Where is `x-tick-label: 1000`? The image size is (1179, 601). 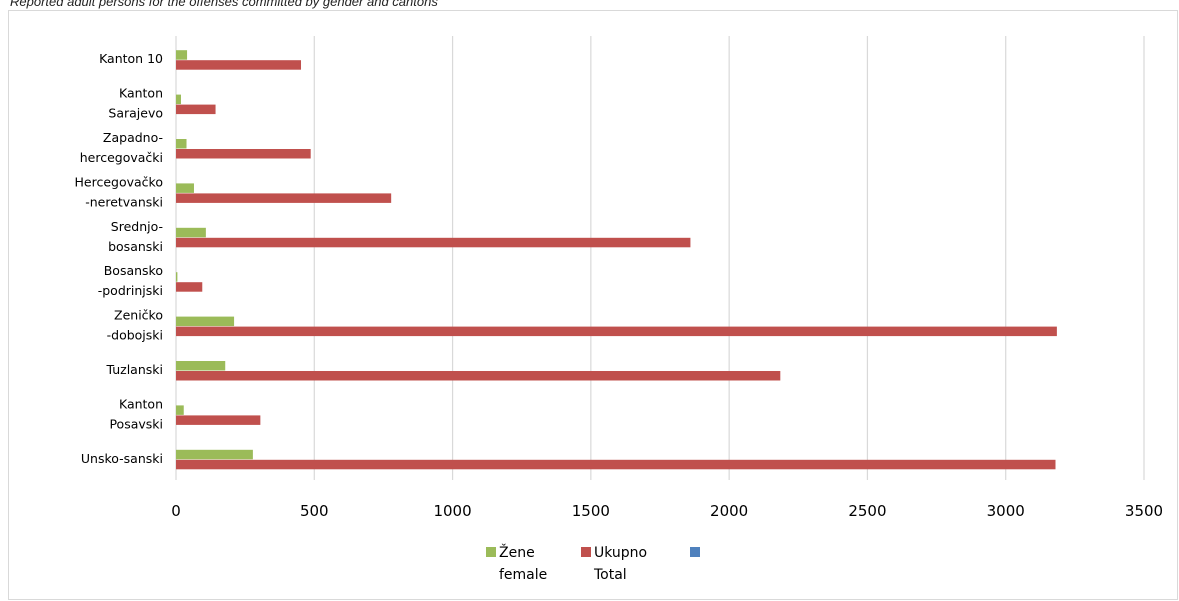 x-tick-label: 1000 is located at coordinates (452, 511).